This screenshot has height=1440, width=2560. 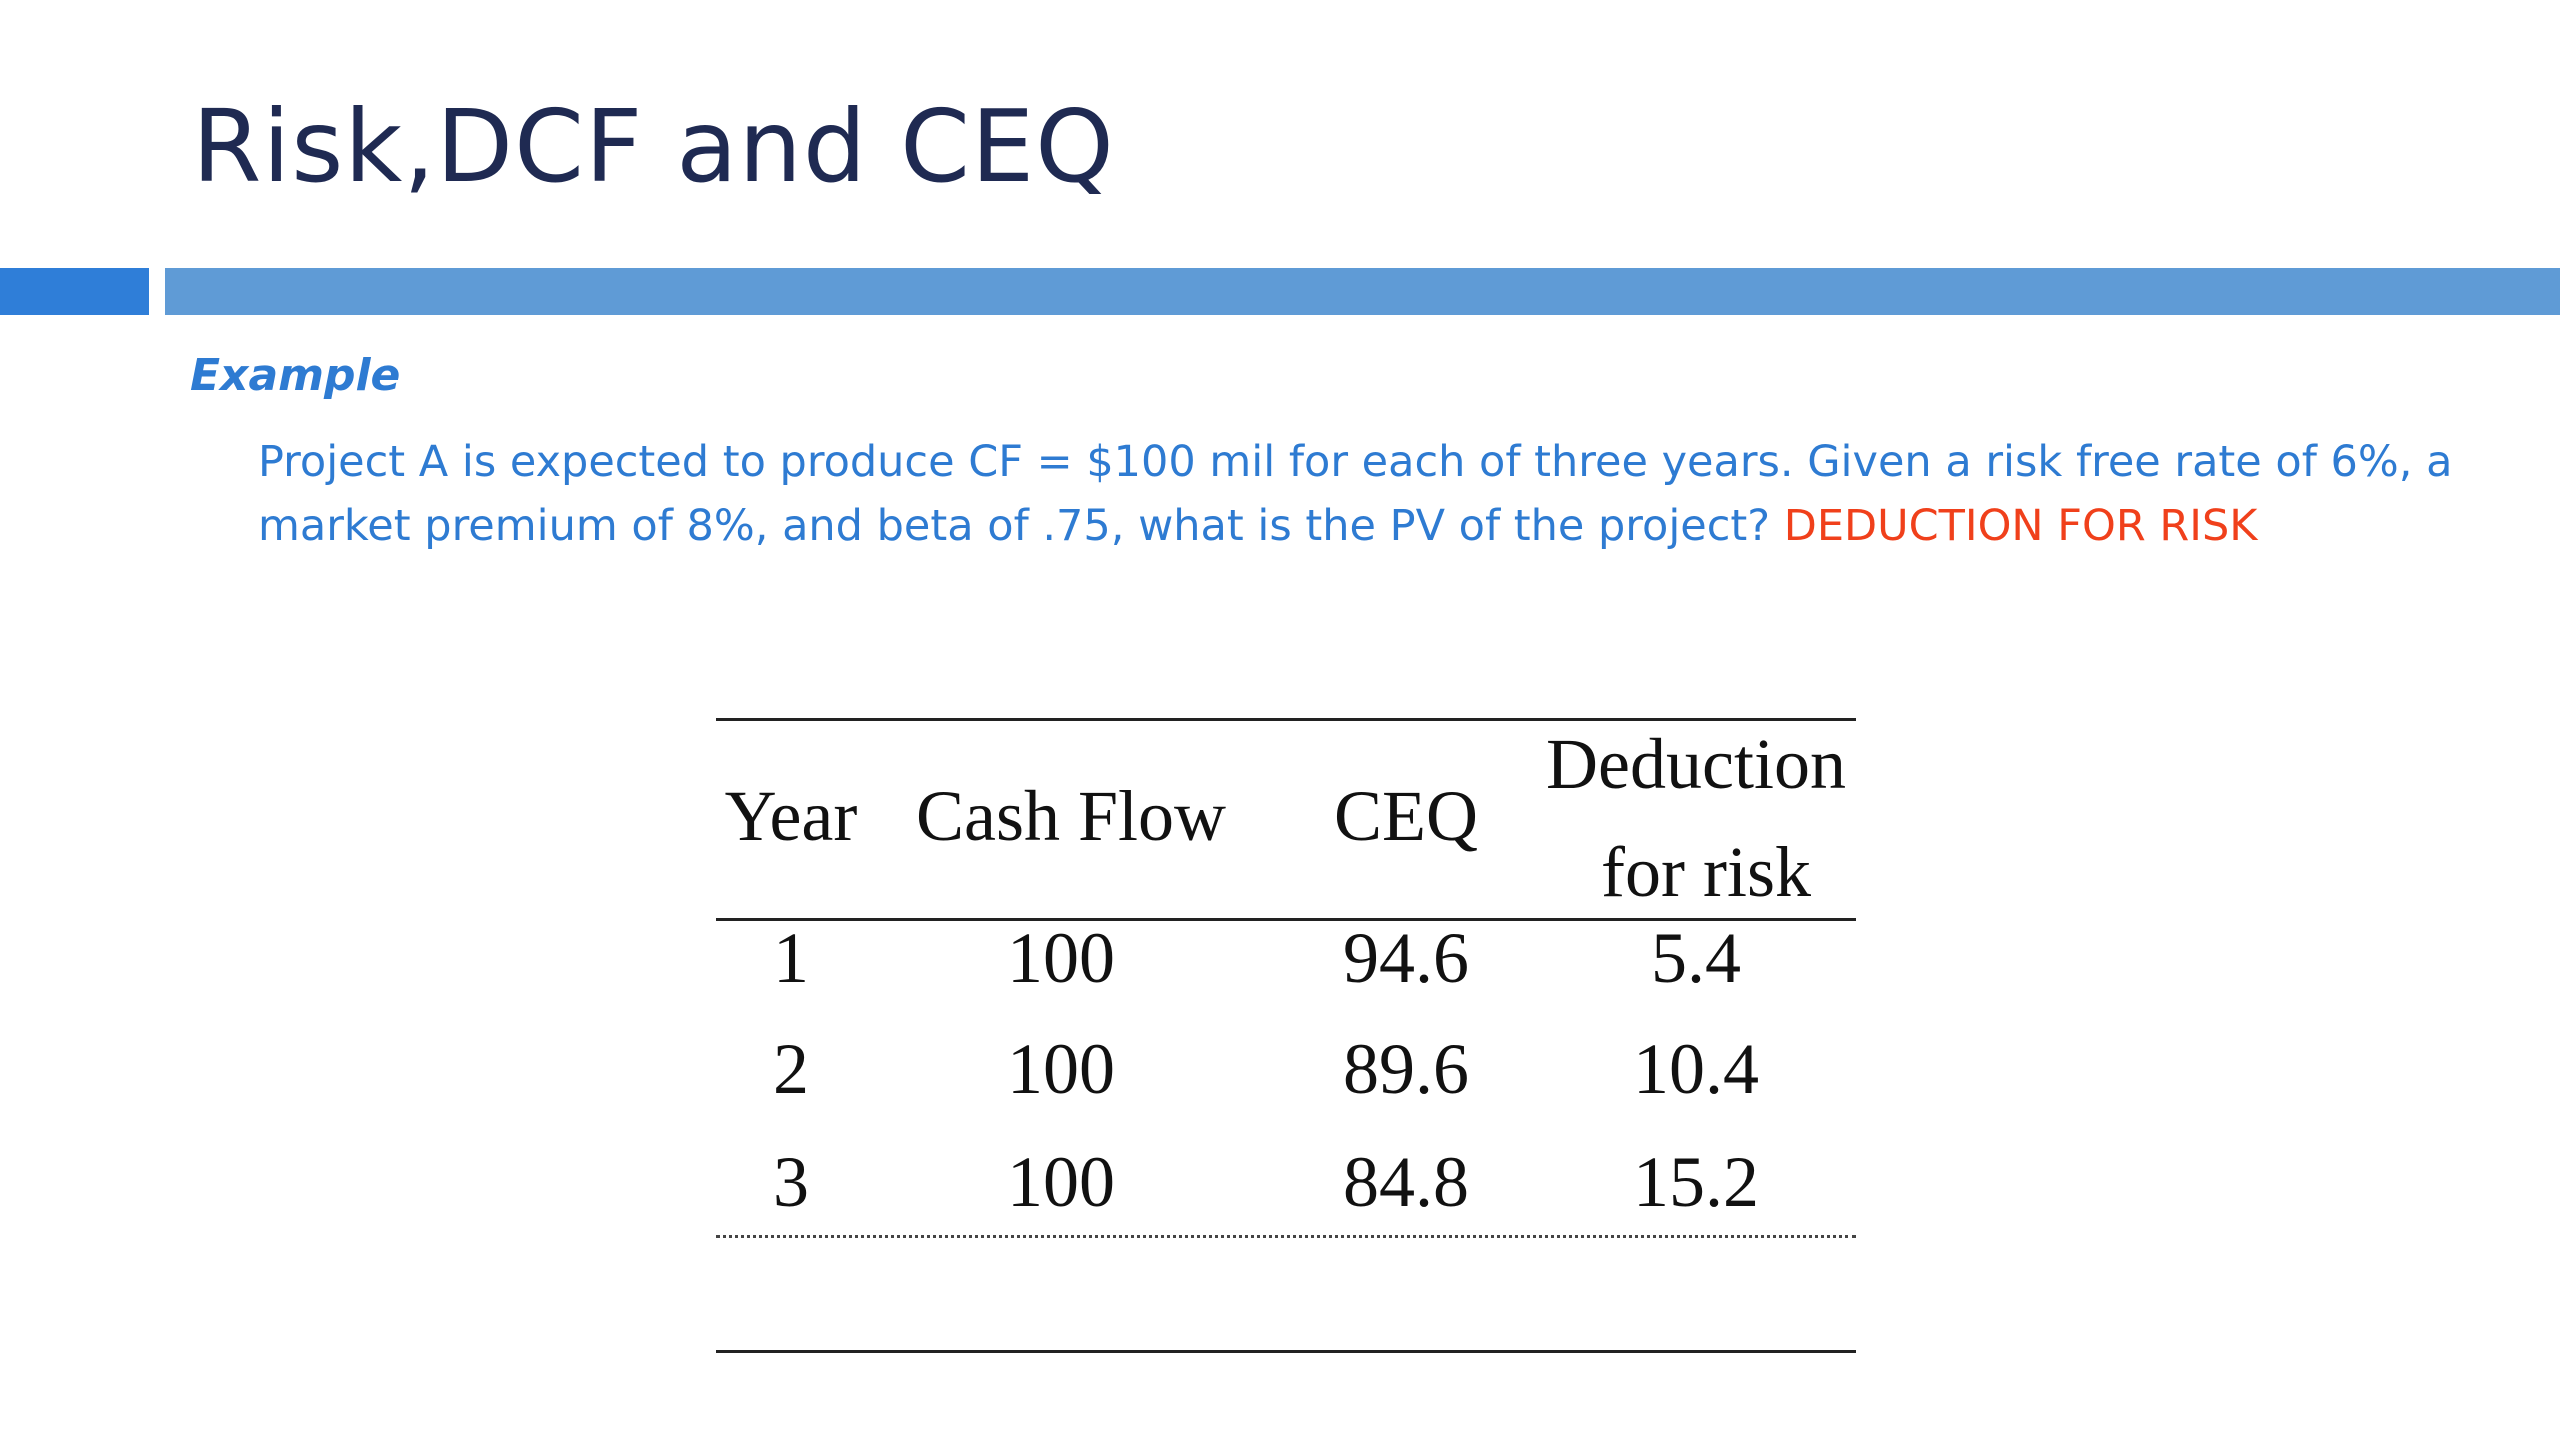 What do you see at coordinates (791, 1069) in the screenshot?
I see `row-2-year: 2` at bounding box center [791, 1069].